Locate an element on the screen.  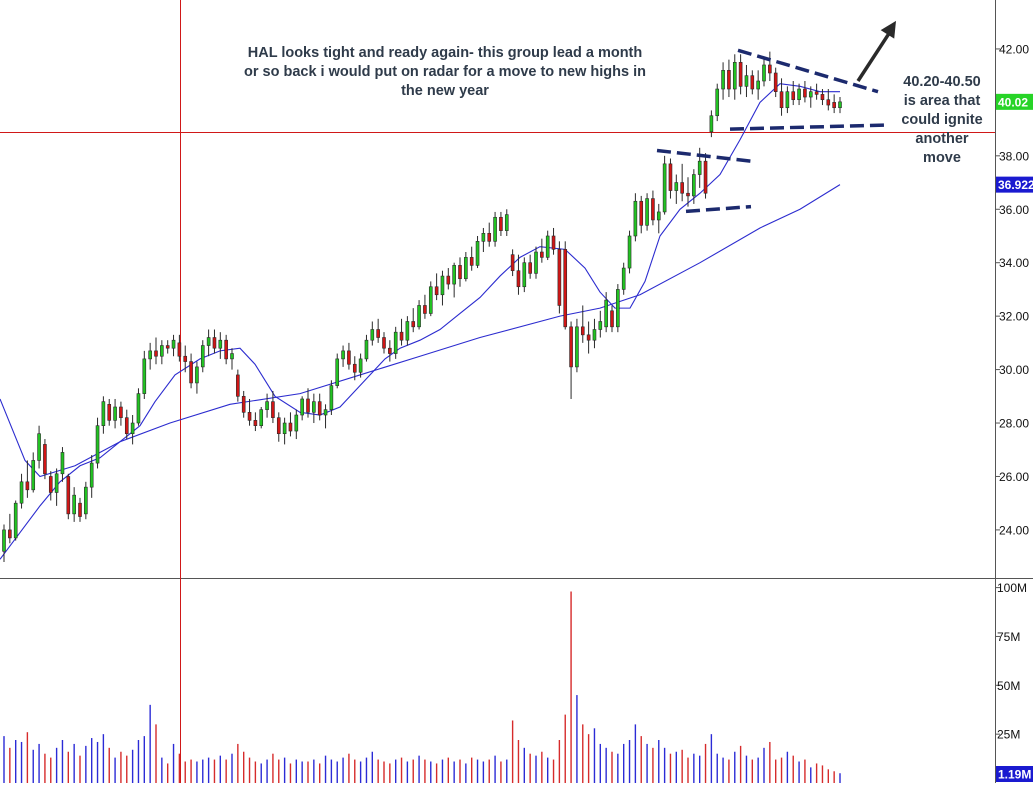
last-price-badge-box is located at coordinates (1014, 101).